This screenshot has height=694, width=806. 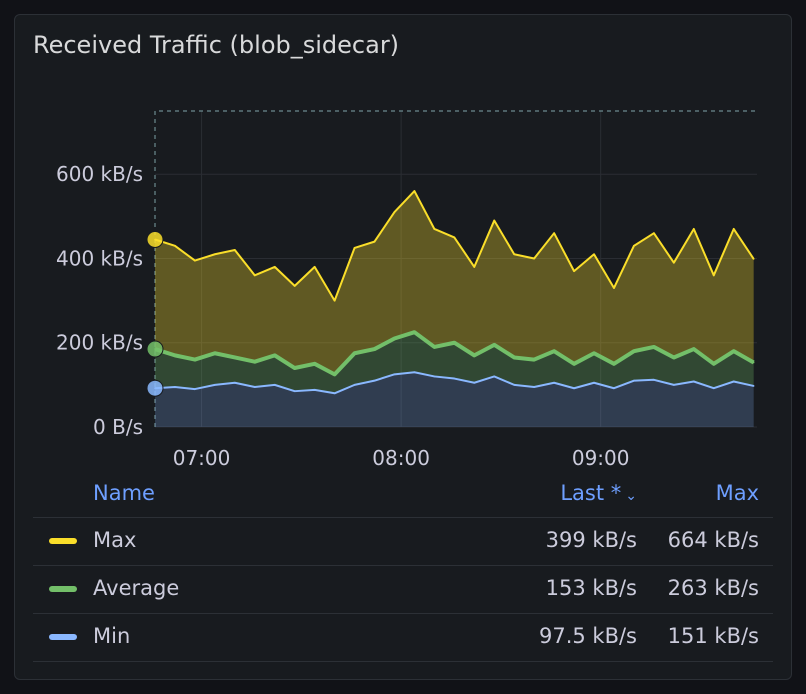 What do you see at coordinates (99, 258) in the screenshot?
I see `y-tick-label: 400 kB/s` at bounding box center [99, 258].